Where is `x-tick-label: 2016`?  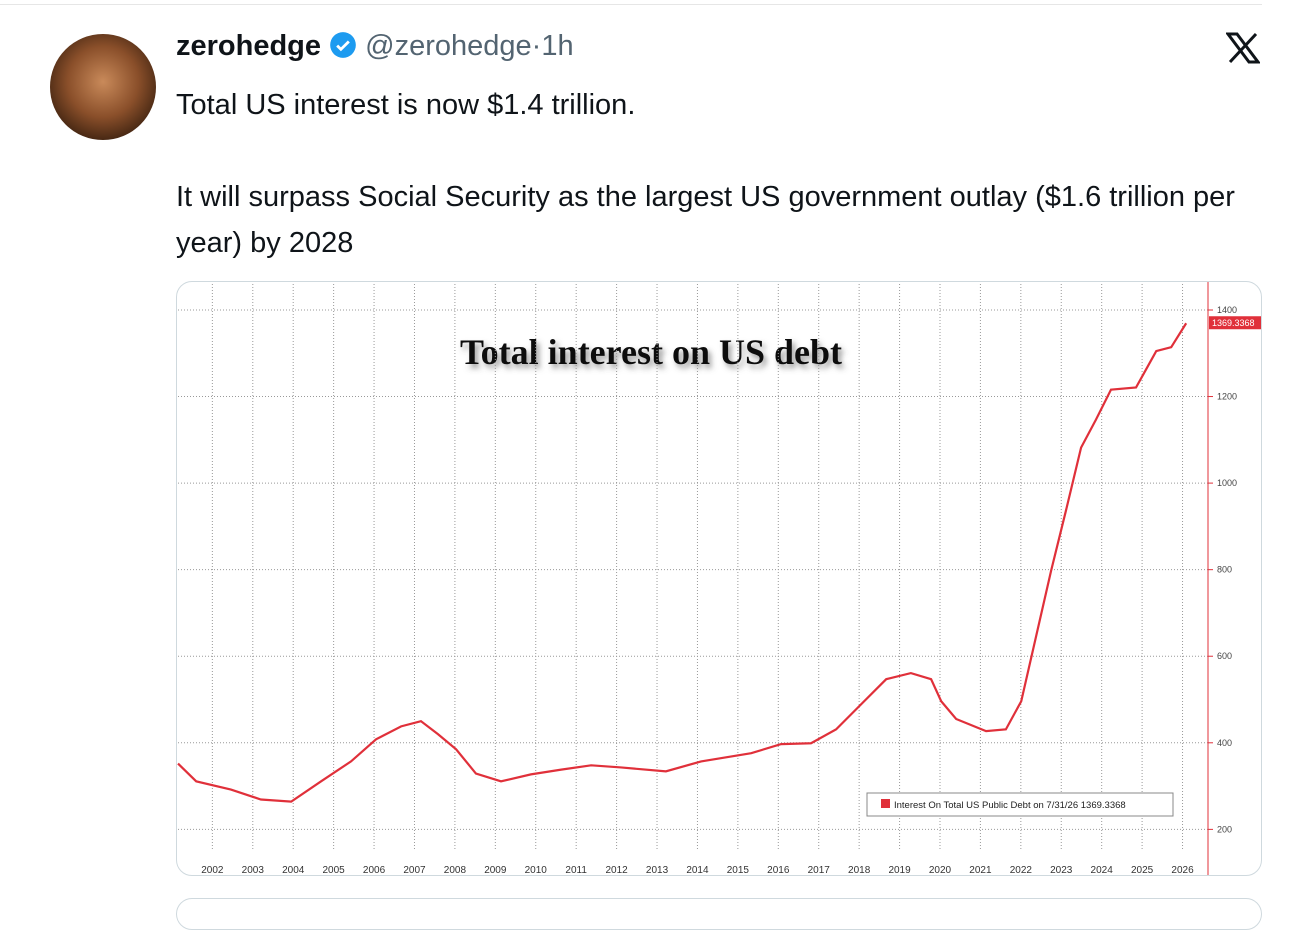
x-tick-label: 2016 is located at coordinates (778, 870).